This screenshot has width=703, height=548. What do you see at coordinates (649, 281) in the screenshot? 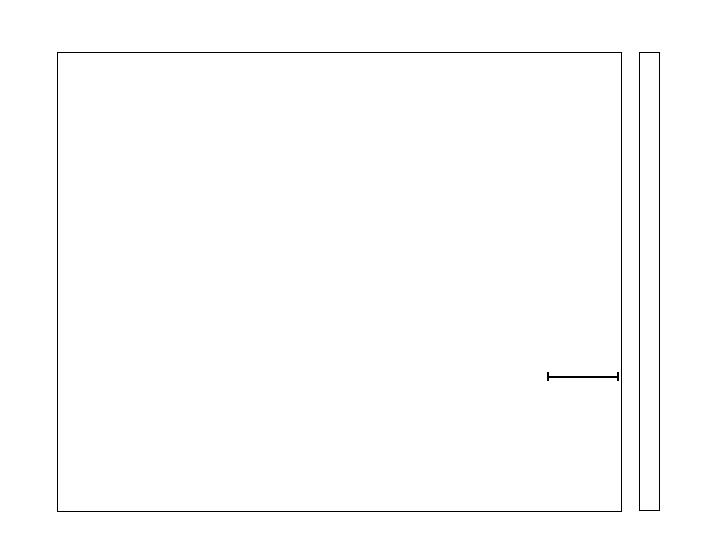
I see `colorbar` at bounding box center [649, 281].